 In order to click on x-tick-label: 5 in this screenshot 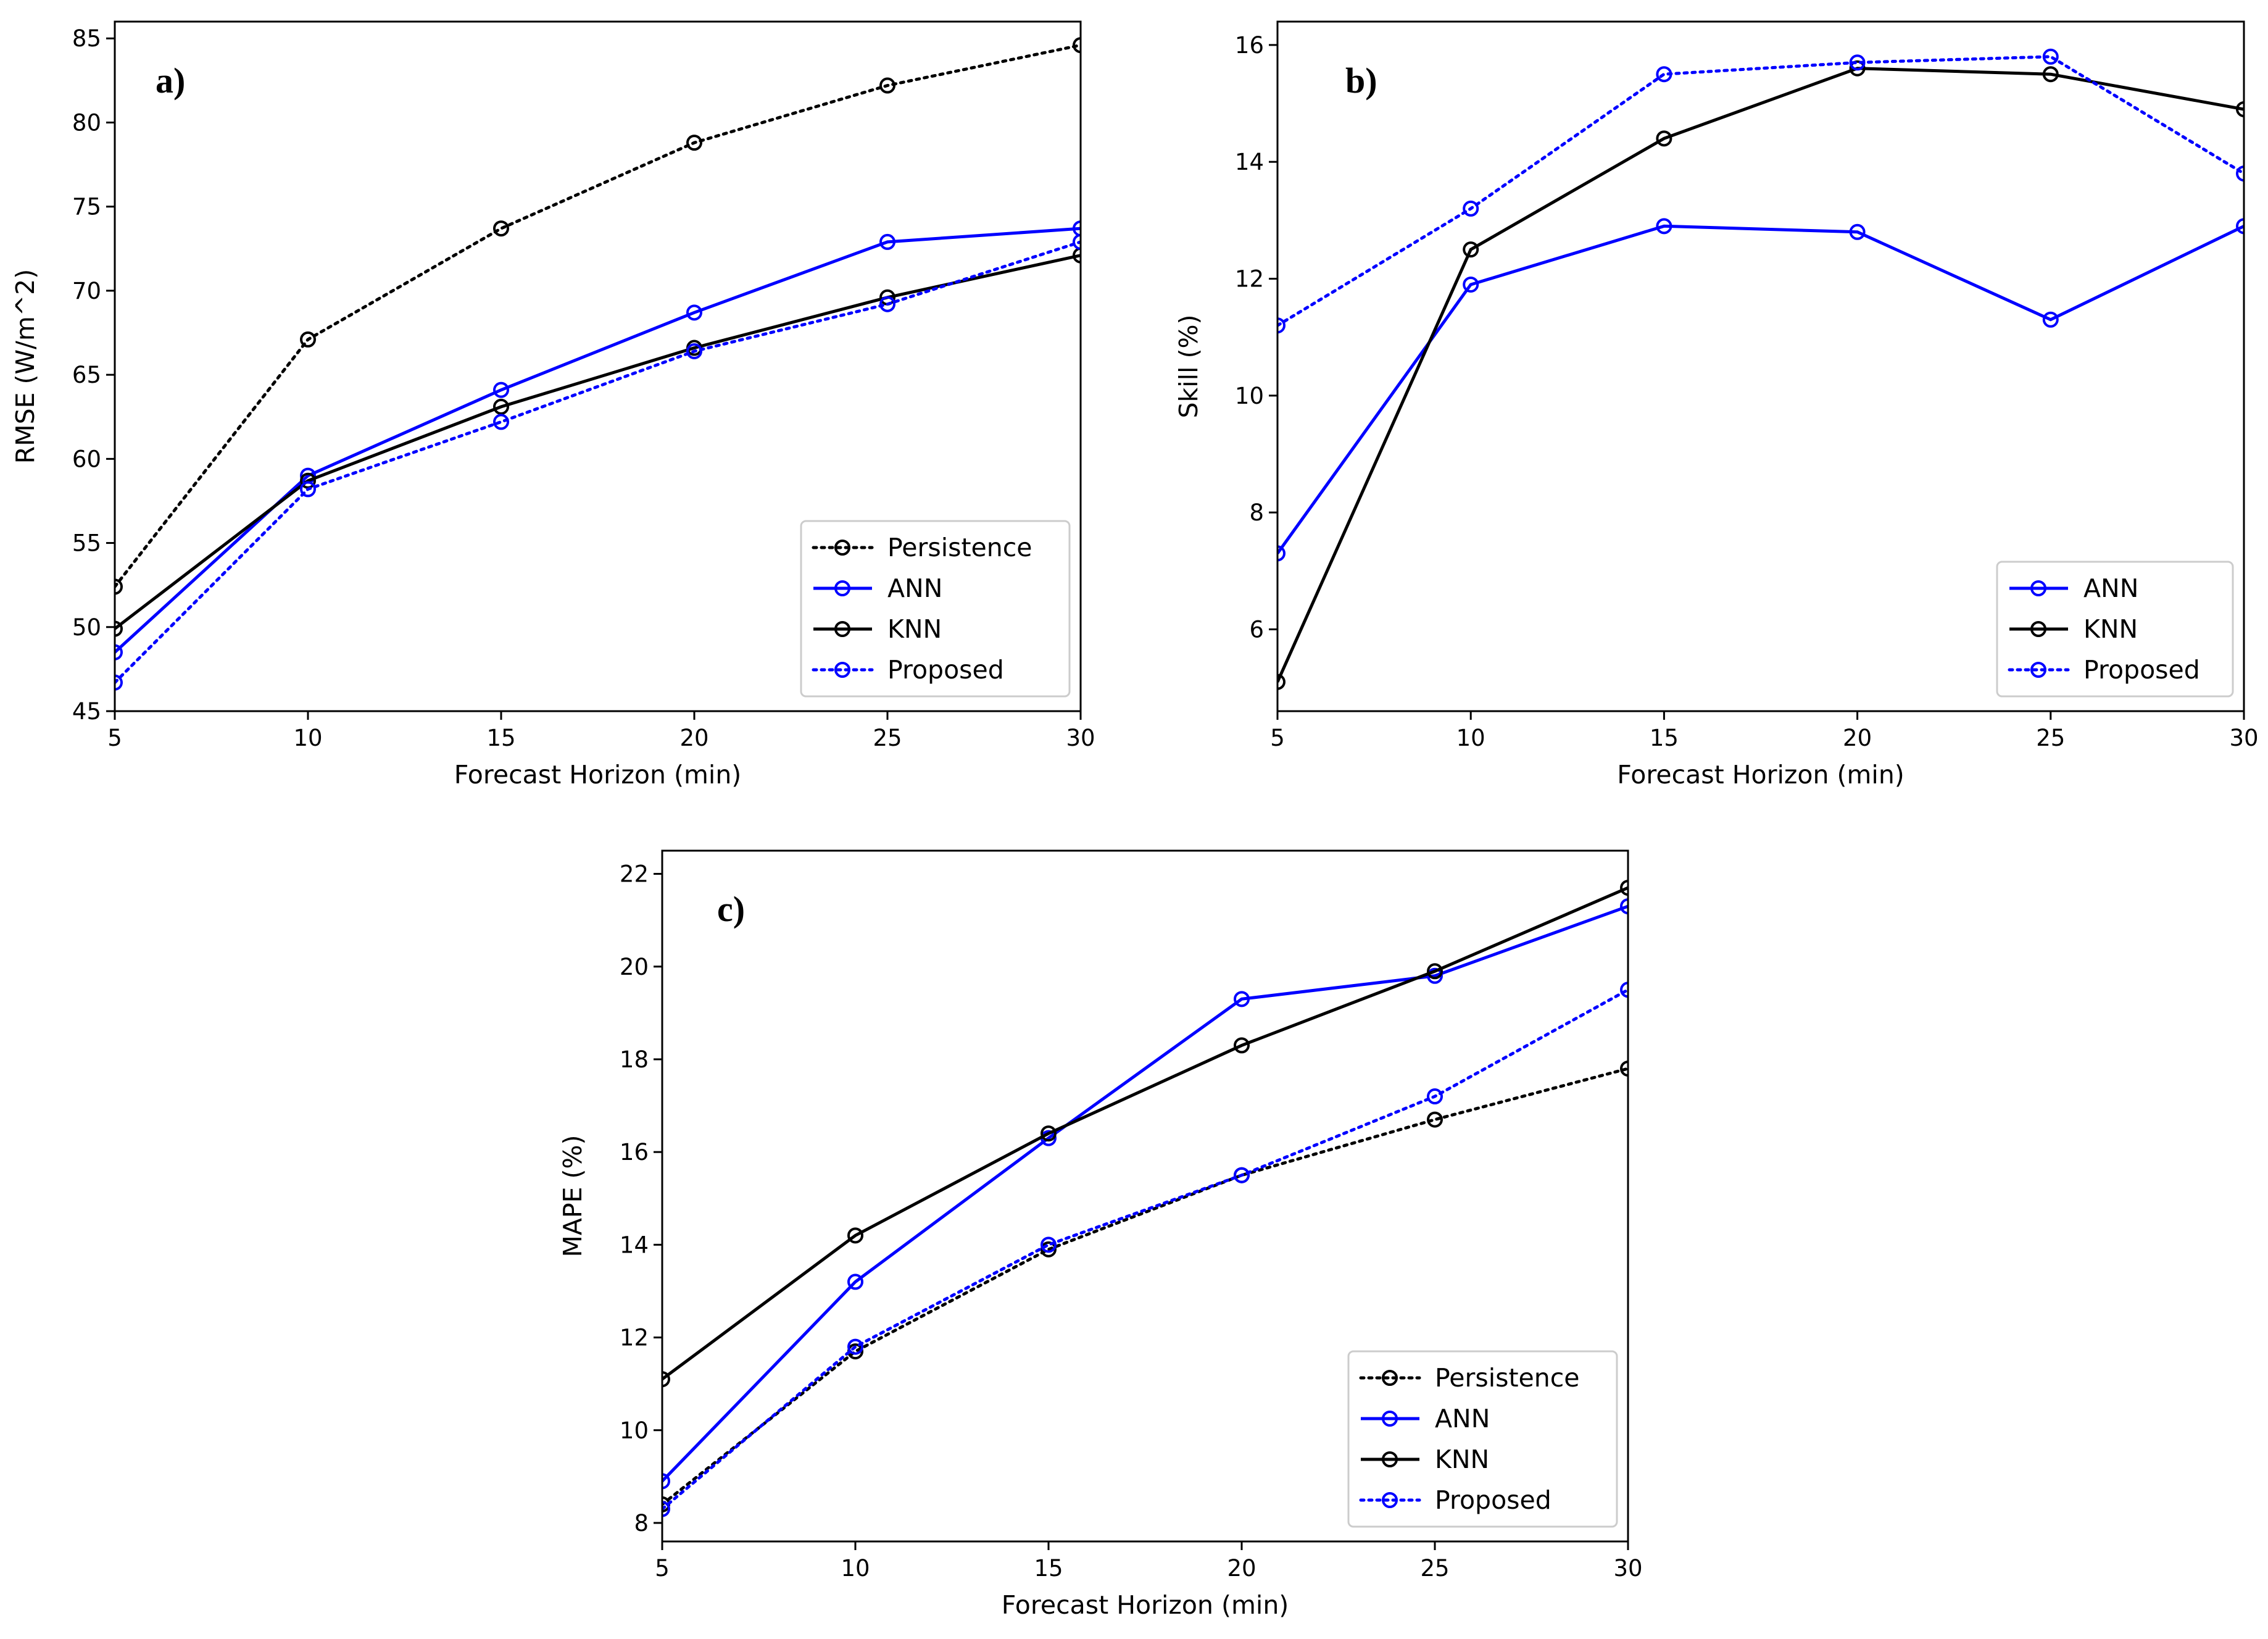, I will do `click(1277, 738)`.